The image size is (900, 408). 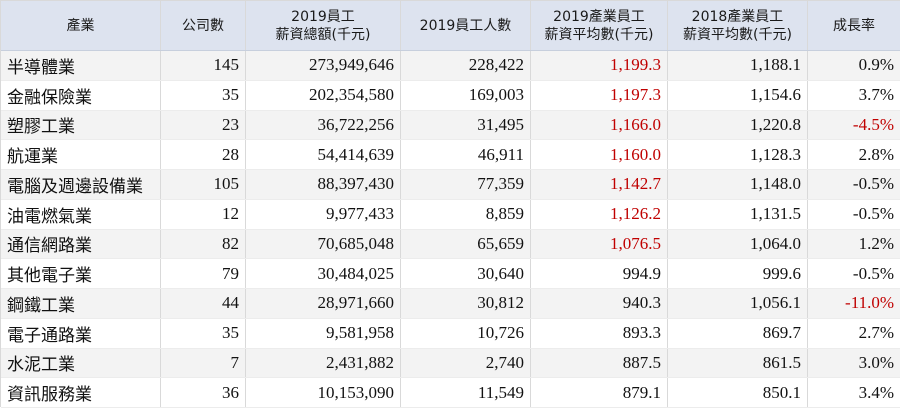 What do you see at coordinates (323, 125) in the screenshot?
I see `cell-total-salary: 36,722,256` at bounding box center [323, 125].